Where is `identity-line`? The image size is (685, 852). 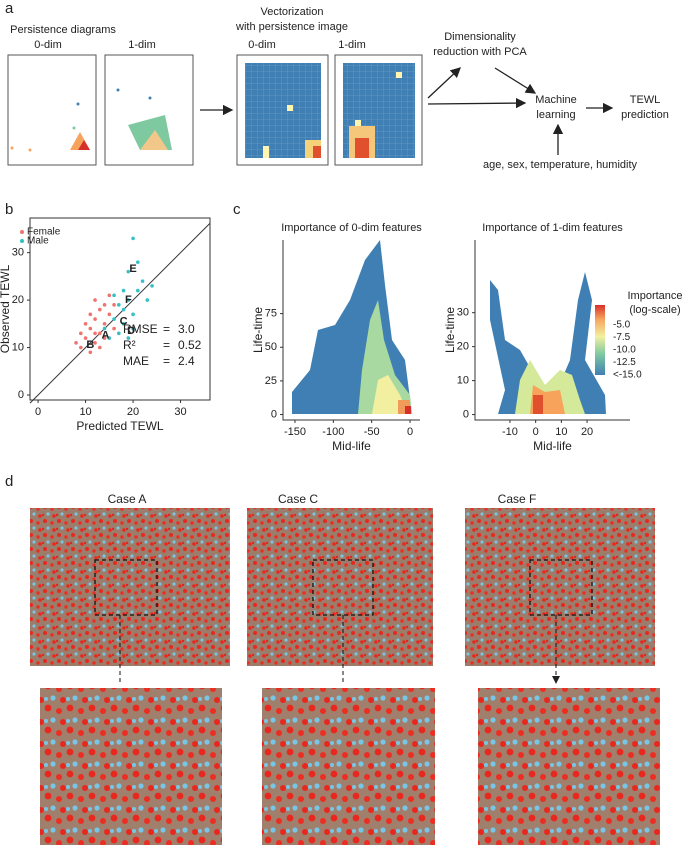
identity-line is located at coordinates (120, 313).